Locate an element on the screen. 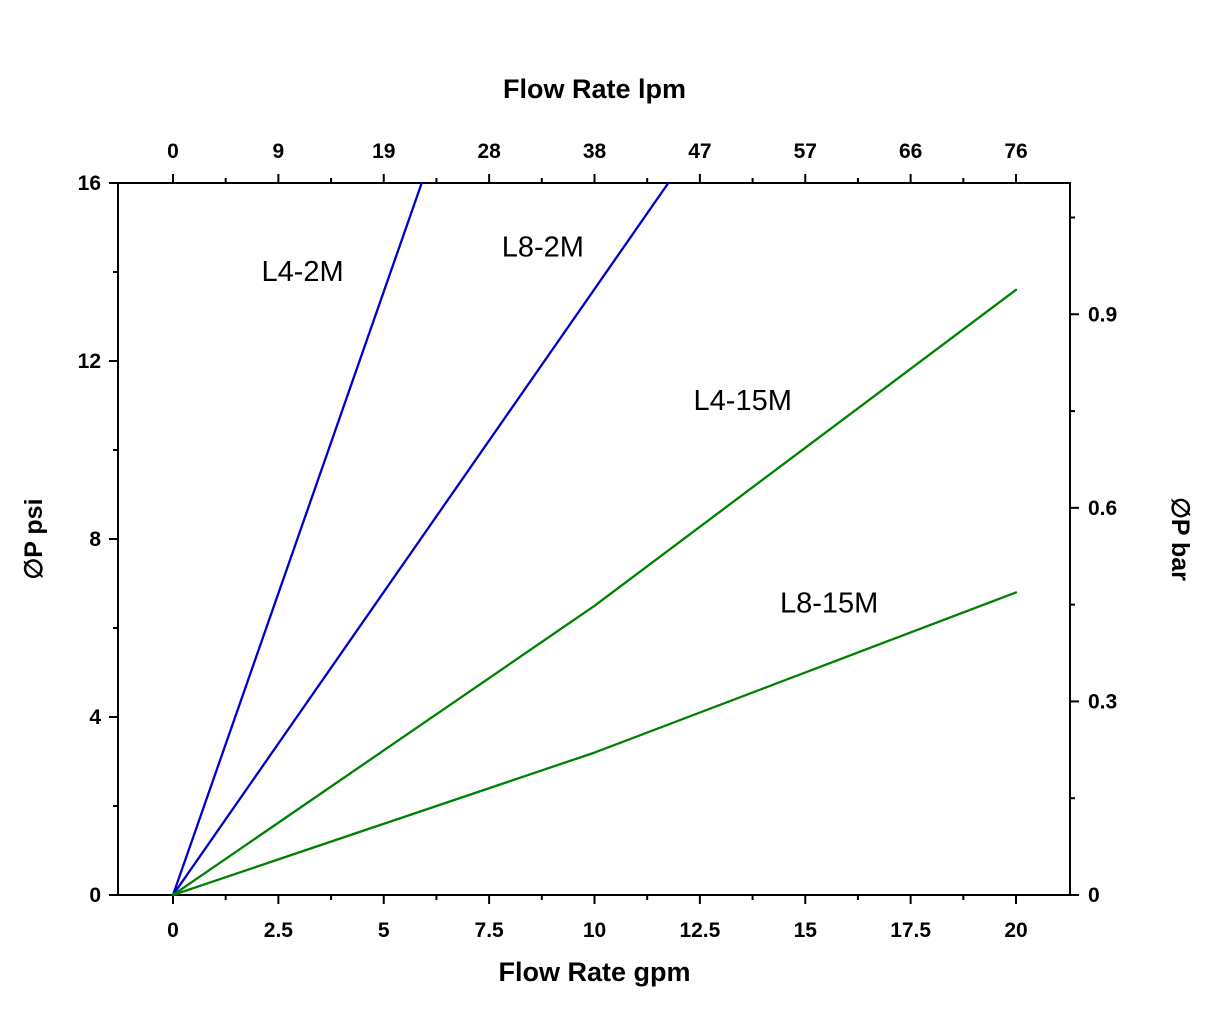 Image resolution: width=1214 pixels, height=1018 pixels. top-tick-label: 57 is located at coordinates (805, 151).